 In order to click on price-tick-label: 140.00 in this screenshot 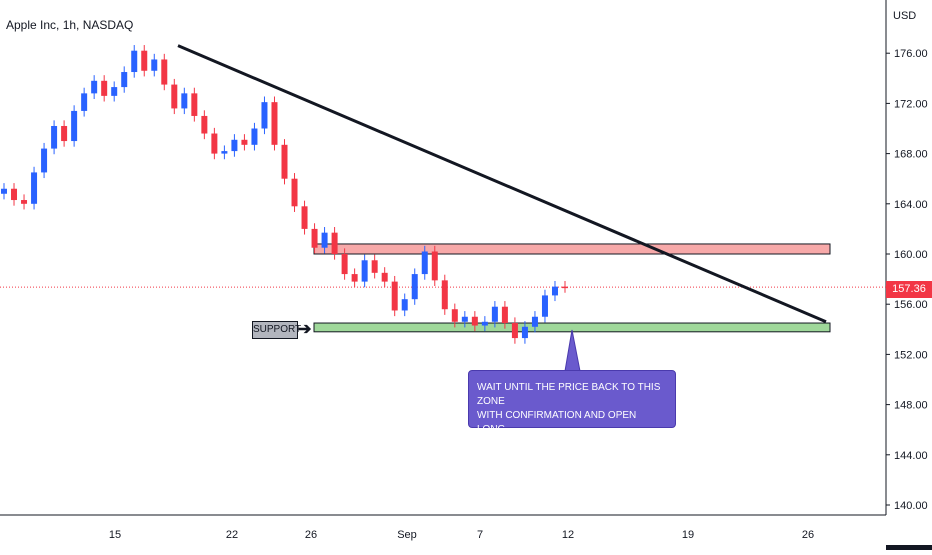, I will do `click(911, 506)`.